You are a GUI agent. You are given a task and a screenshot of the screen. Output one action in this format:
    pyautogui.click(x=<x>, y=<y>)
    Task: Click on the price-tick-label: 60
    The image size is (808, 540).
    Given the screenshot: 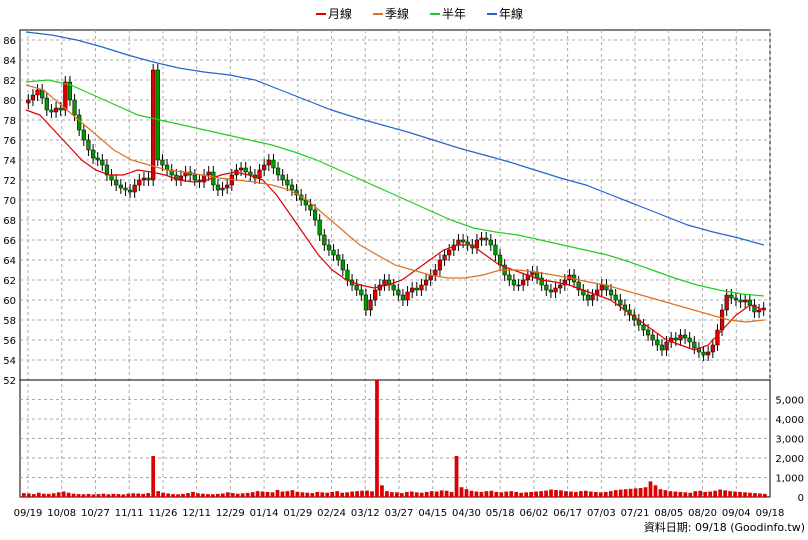 What is the action you would take?
    pyautogui.click(x=9, y=301)
    